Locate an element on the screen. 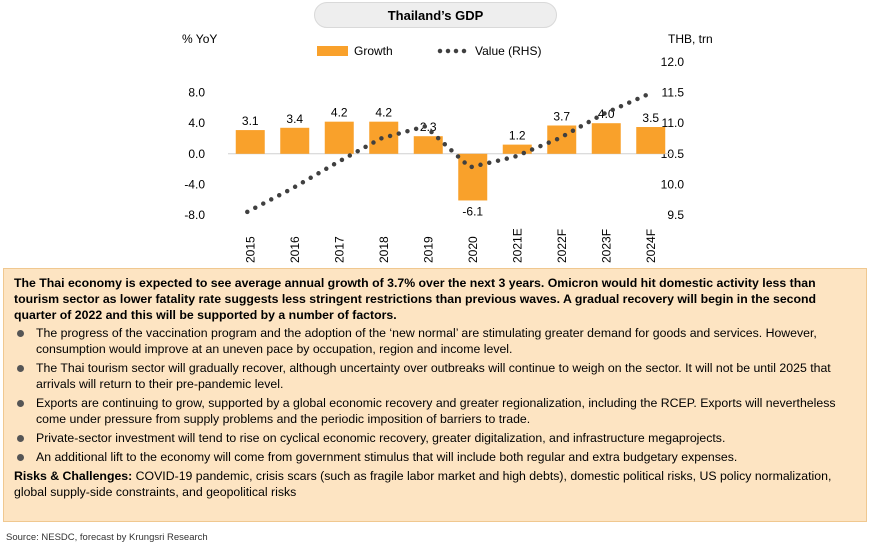  x-tick-label: 2021E is located at coordinates (517, 245).